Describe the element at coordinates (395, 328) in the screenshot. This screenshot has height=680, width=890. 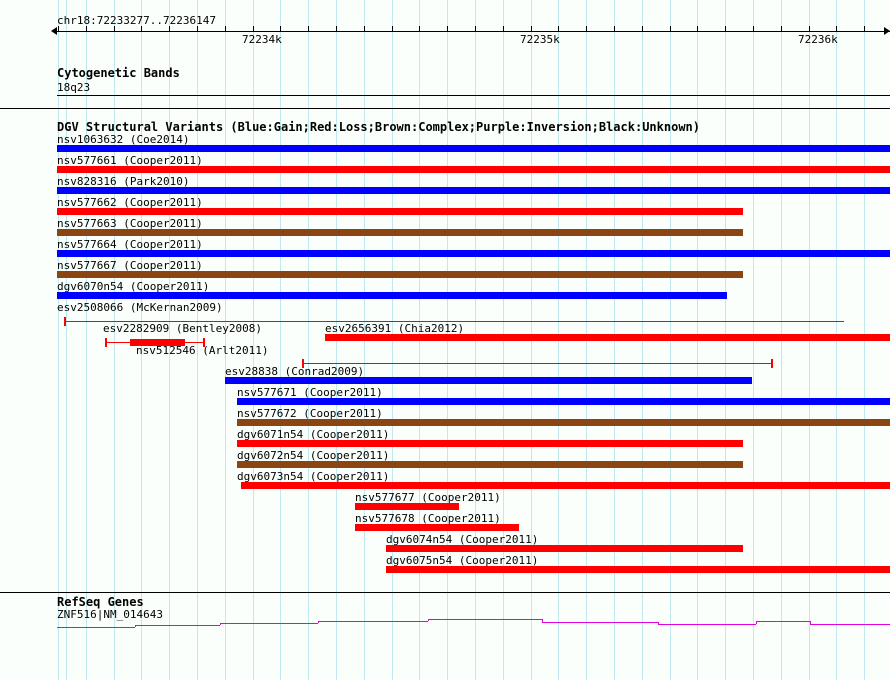
I see `dgv-track-label: esv2656391 (Chia2012)` at that location.